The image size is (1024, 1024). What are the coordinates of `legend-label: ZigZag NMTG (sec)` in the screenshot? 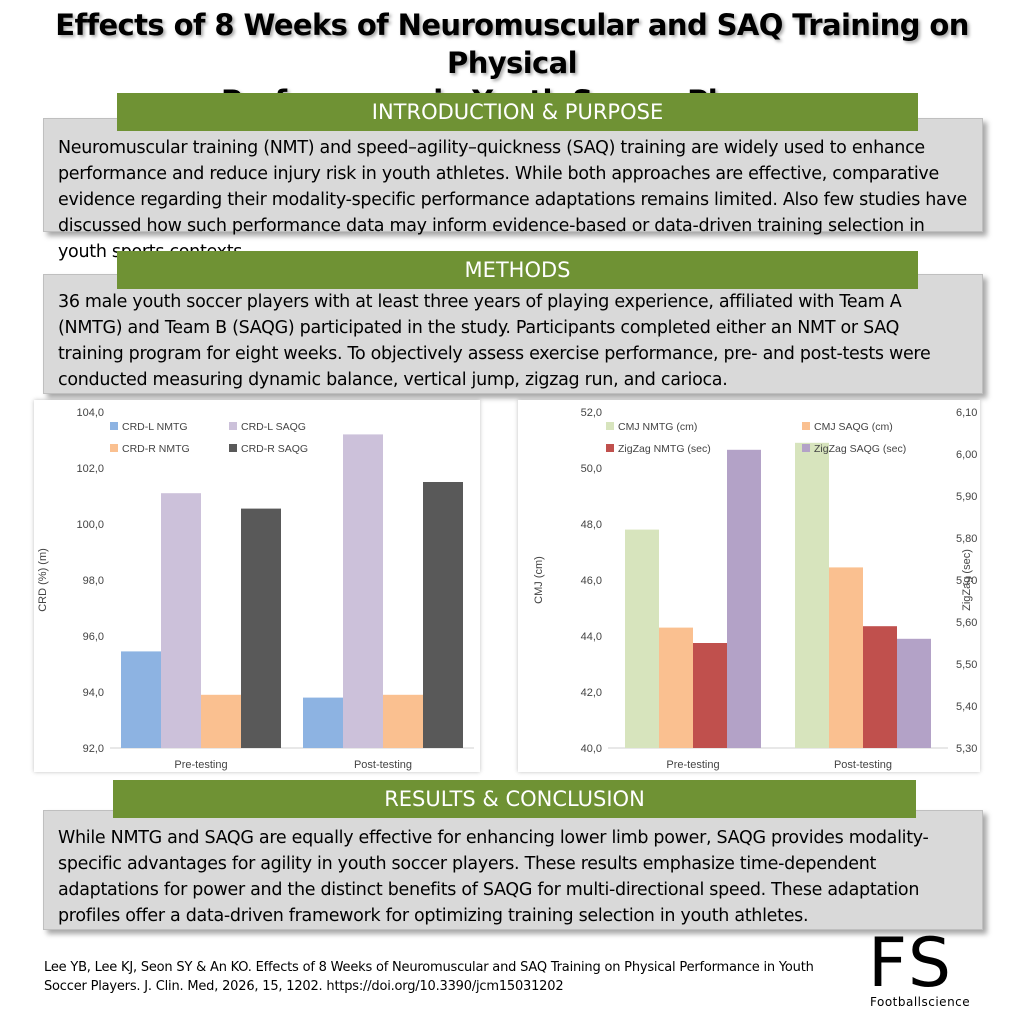 It's located at (664, 449).